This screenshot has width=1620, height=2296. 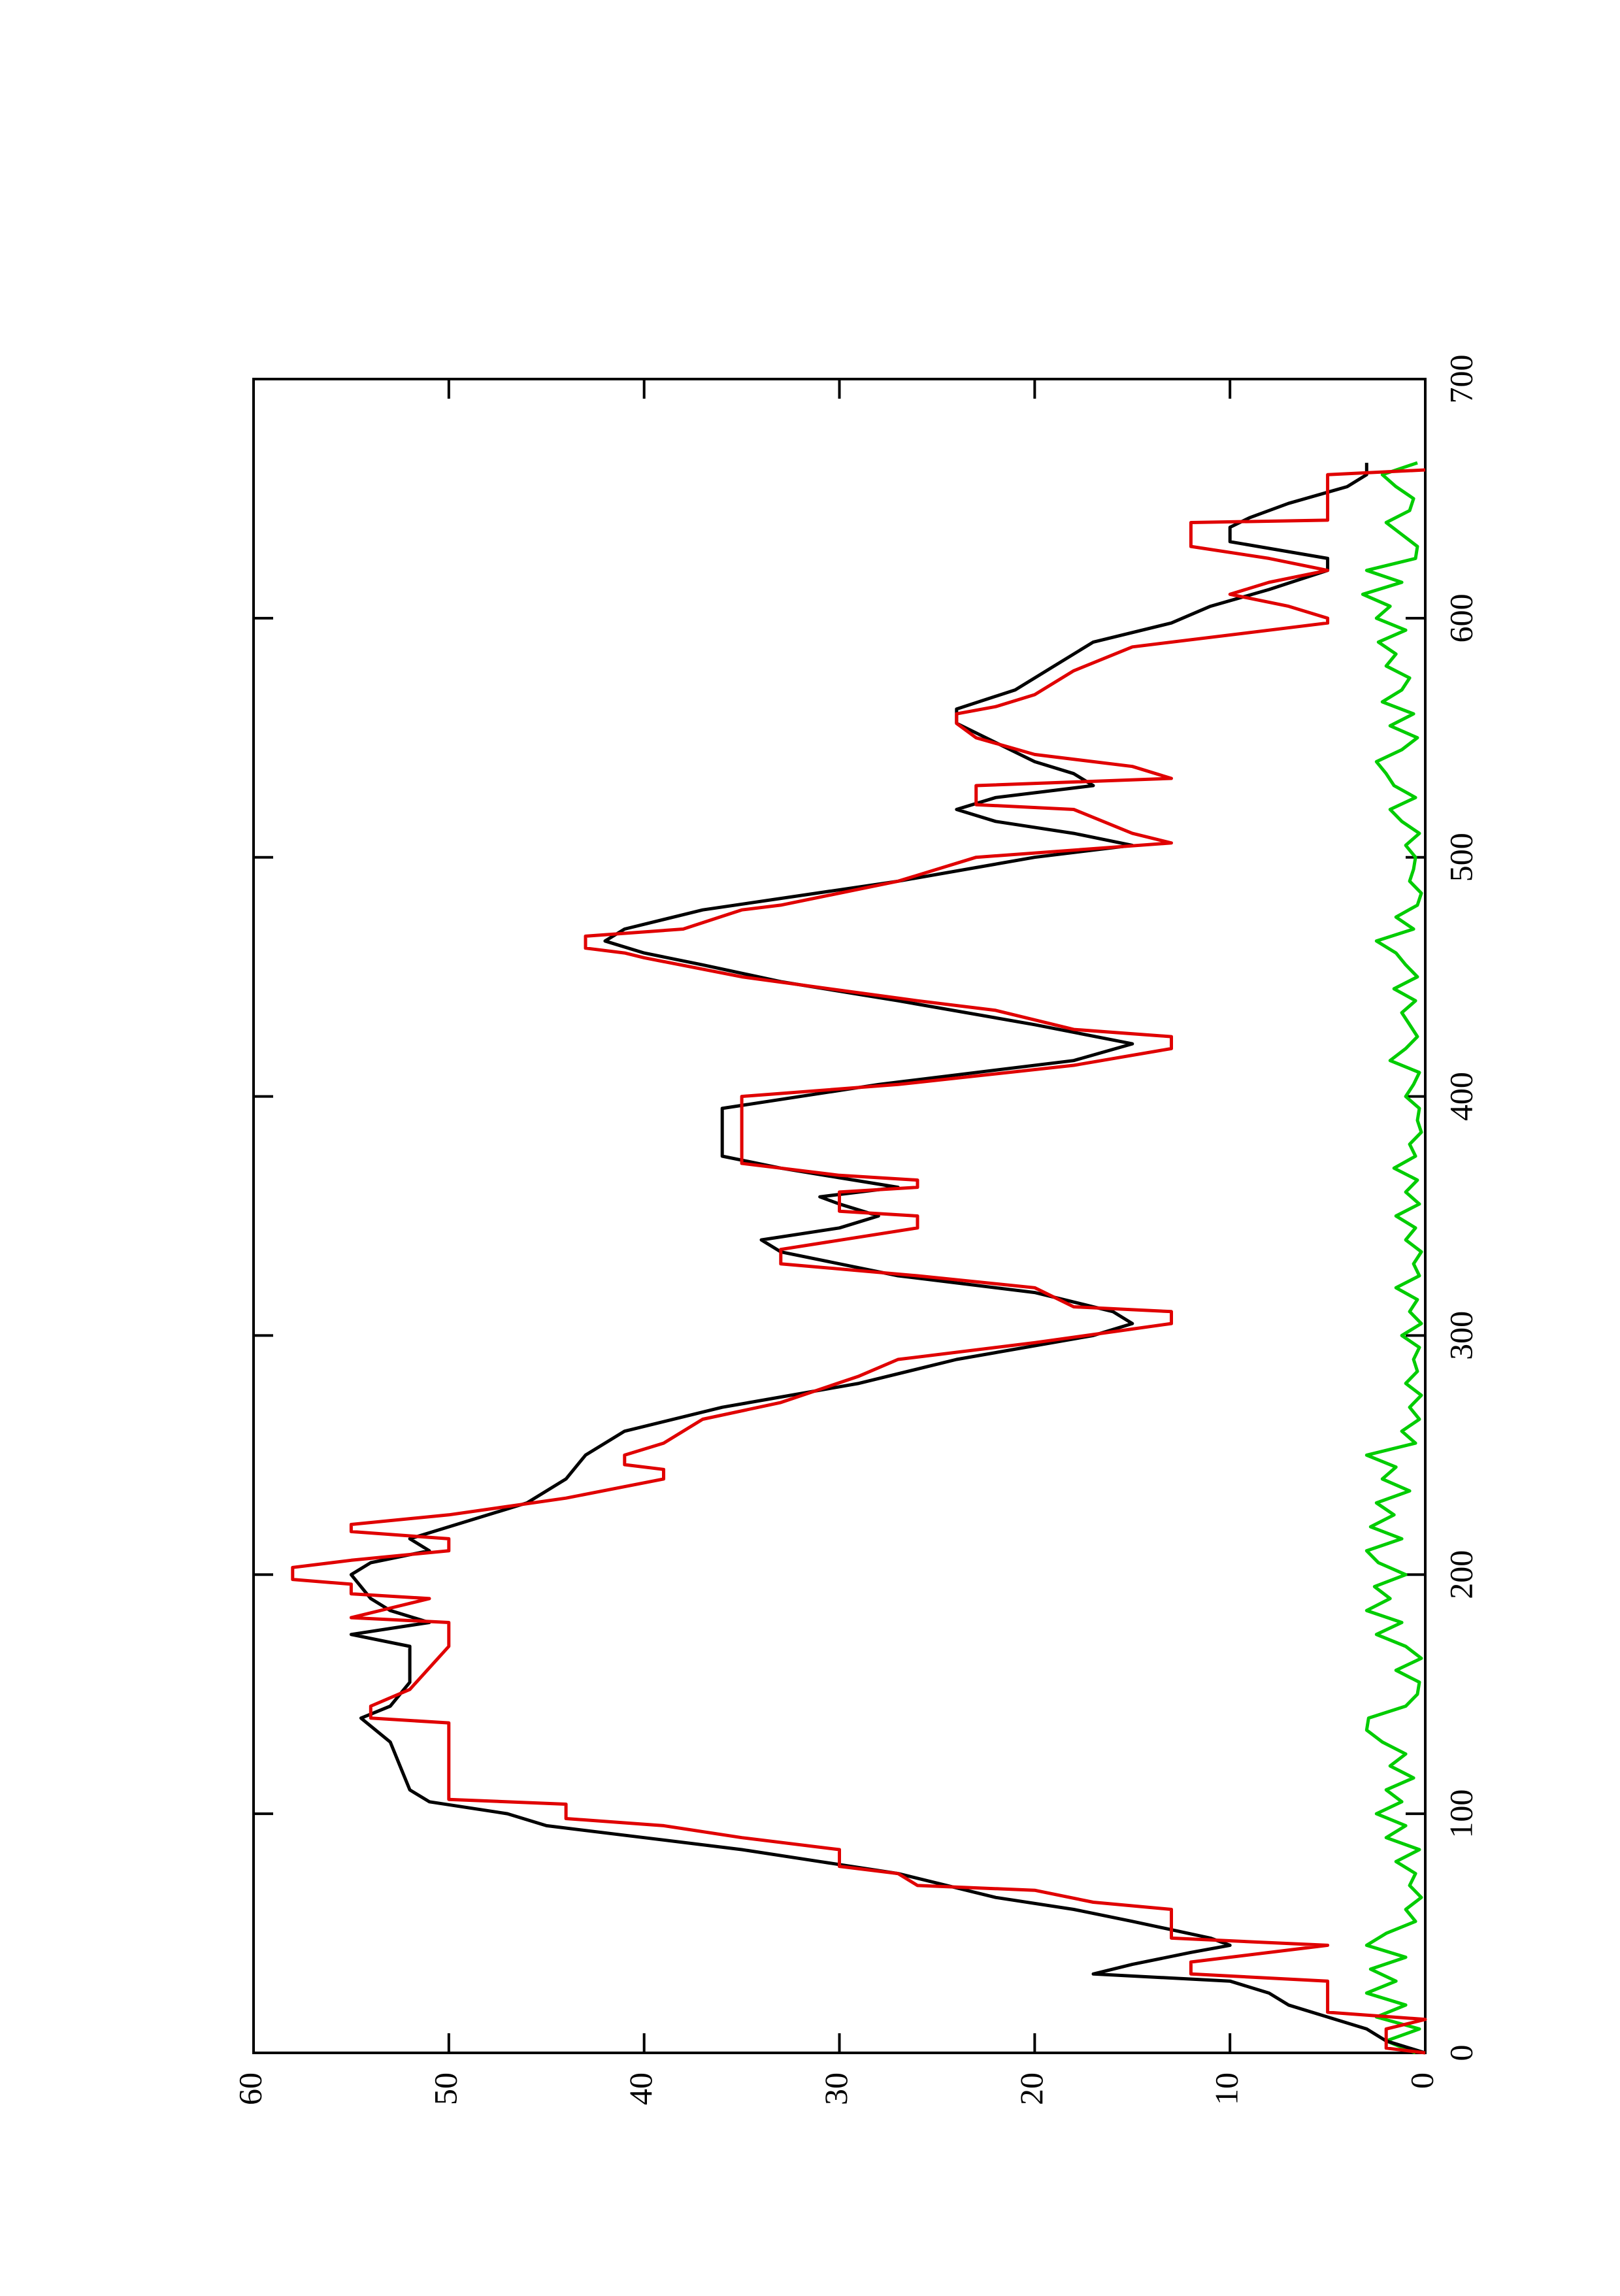 I want to click on x-tick-label: 700, so click(x=1461, y=379).